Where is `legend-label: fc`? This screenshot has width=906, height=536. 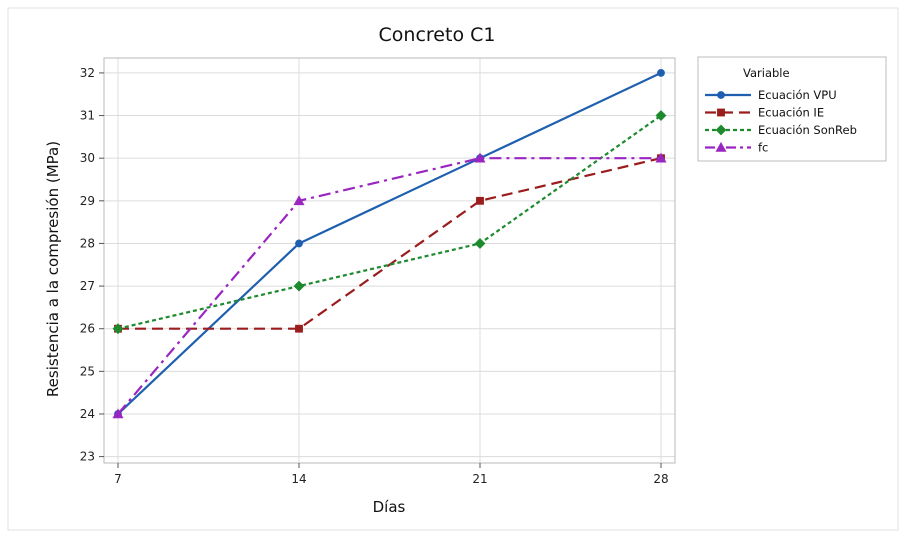 legend-label: fc is located at coordinates (763, 148).